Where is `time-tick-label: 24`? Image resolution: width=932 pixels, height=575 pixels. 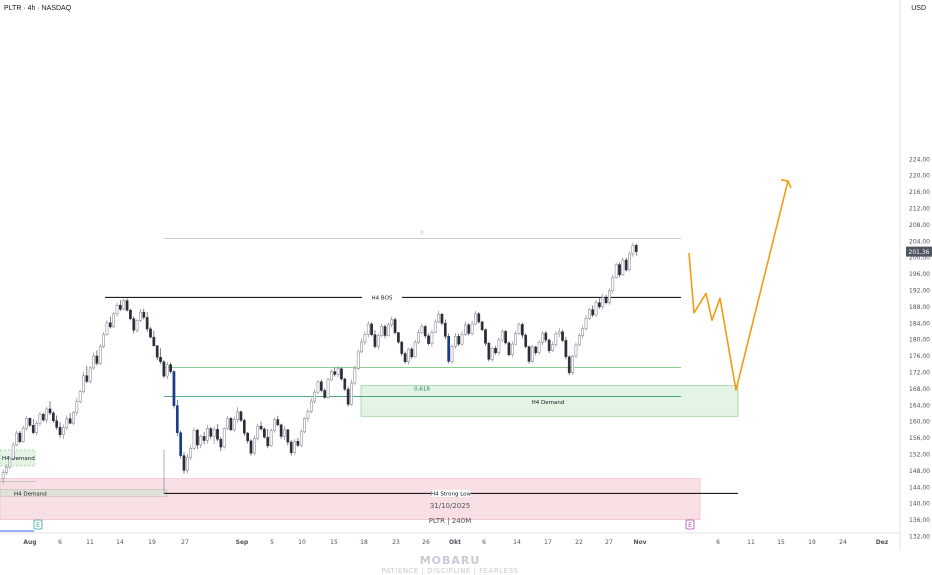 time-tick-label: 24 is located at coordinates (843, 542).